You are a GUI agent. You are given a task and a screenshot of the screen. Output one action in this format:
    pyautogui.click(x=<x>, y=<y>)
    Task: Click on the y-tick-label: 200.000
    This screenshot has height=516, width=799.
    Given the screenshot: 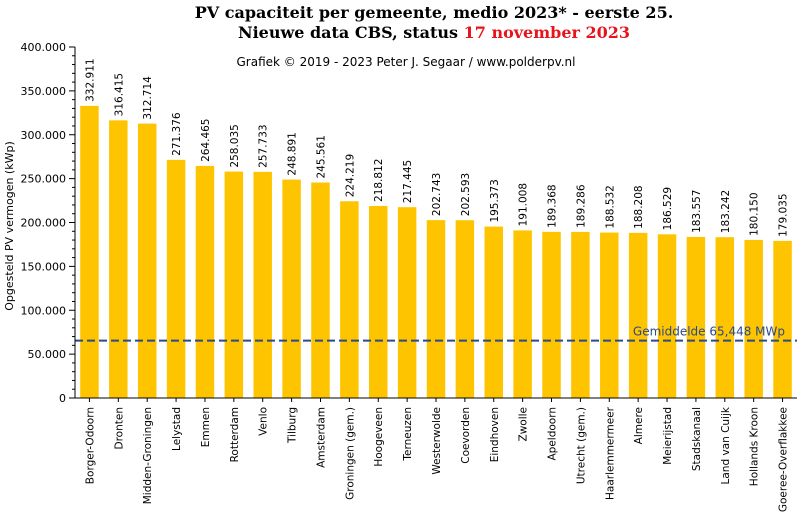 What is the action you would take?
    pyautogui.click(x=44, y=223)
    